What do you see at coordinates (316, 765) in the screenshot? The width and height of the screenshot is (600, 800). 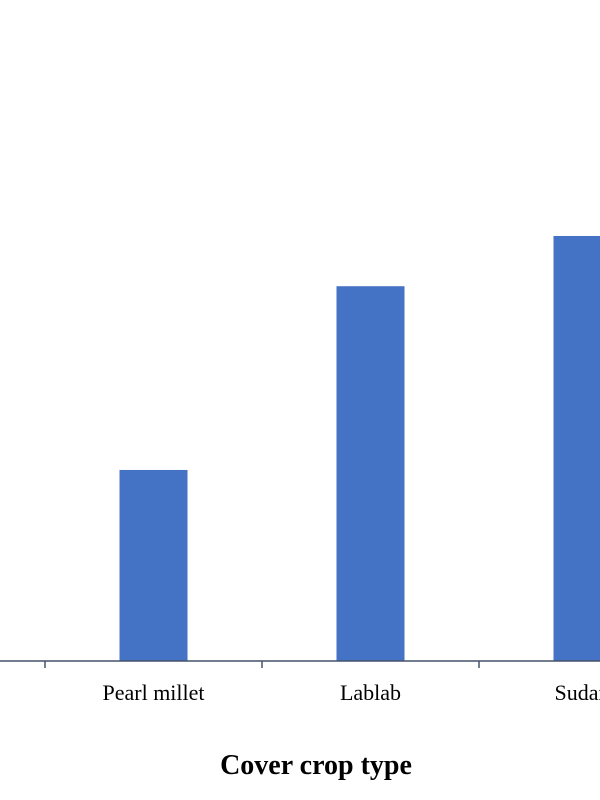 I see `x-axis-title: Cover crop type` at bounding box center [316, 765].